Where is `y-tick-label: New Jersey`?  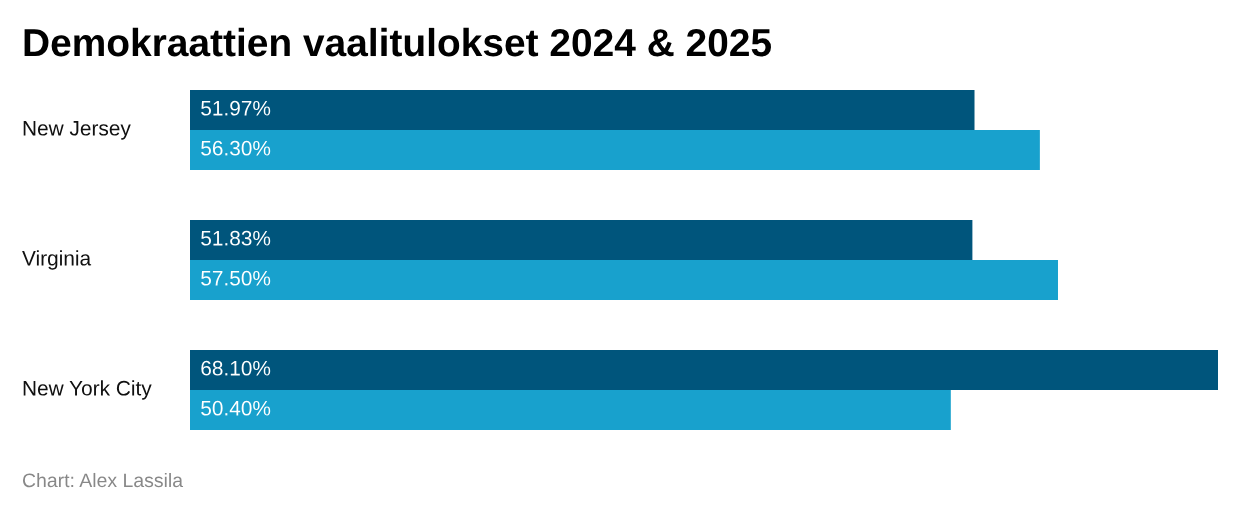
y-tick-label: New Jersey is located at coordinates (77, 130).